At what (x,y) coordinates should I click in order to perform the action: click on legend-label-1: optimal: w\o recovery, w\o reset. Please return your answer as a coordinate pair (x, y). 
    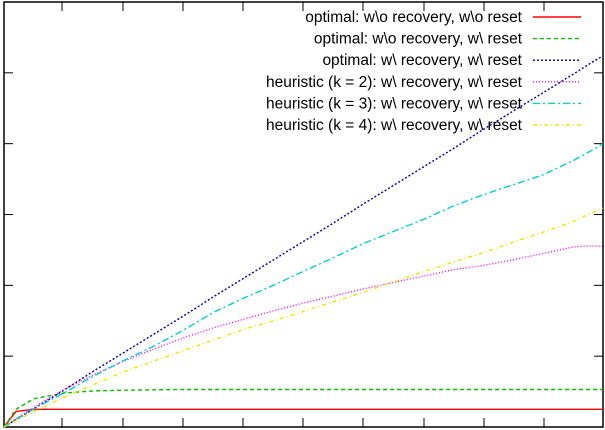
    Looking at the image, I should click on (413, 17).